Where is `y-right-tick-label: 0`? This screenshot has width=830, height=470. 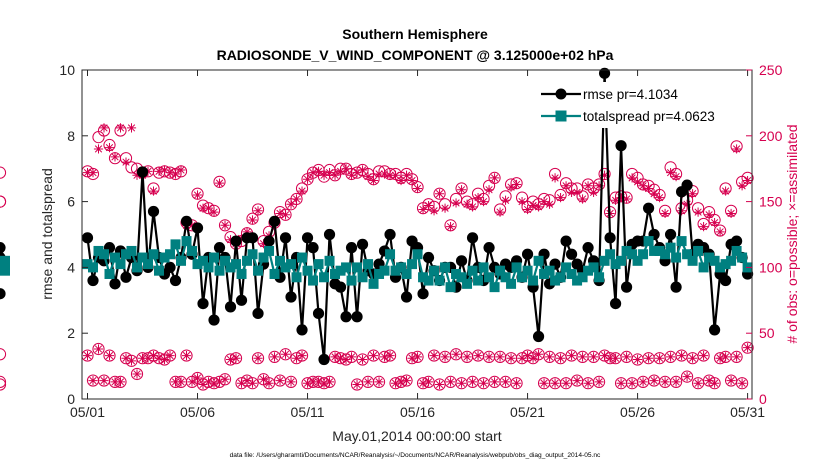
y-right-tick-label: 0 is located at coordinates (763, 399).